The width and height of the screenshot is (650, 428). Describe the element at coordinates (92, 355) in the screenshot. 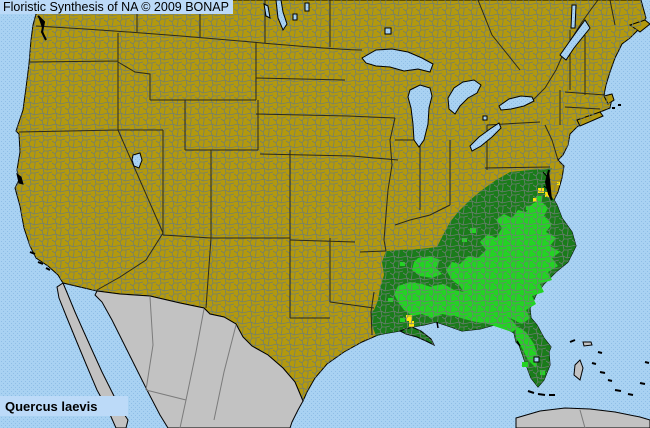

I see `baja-california` at that location.